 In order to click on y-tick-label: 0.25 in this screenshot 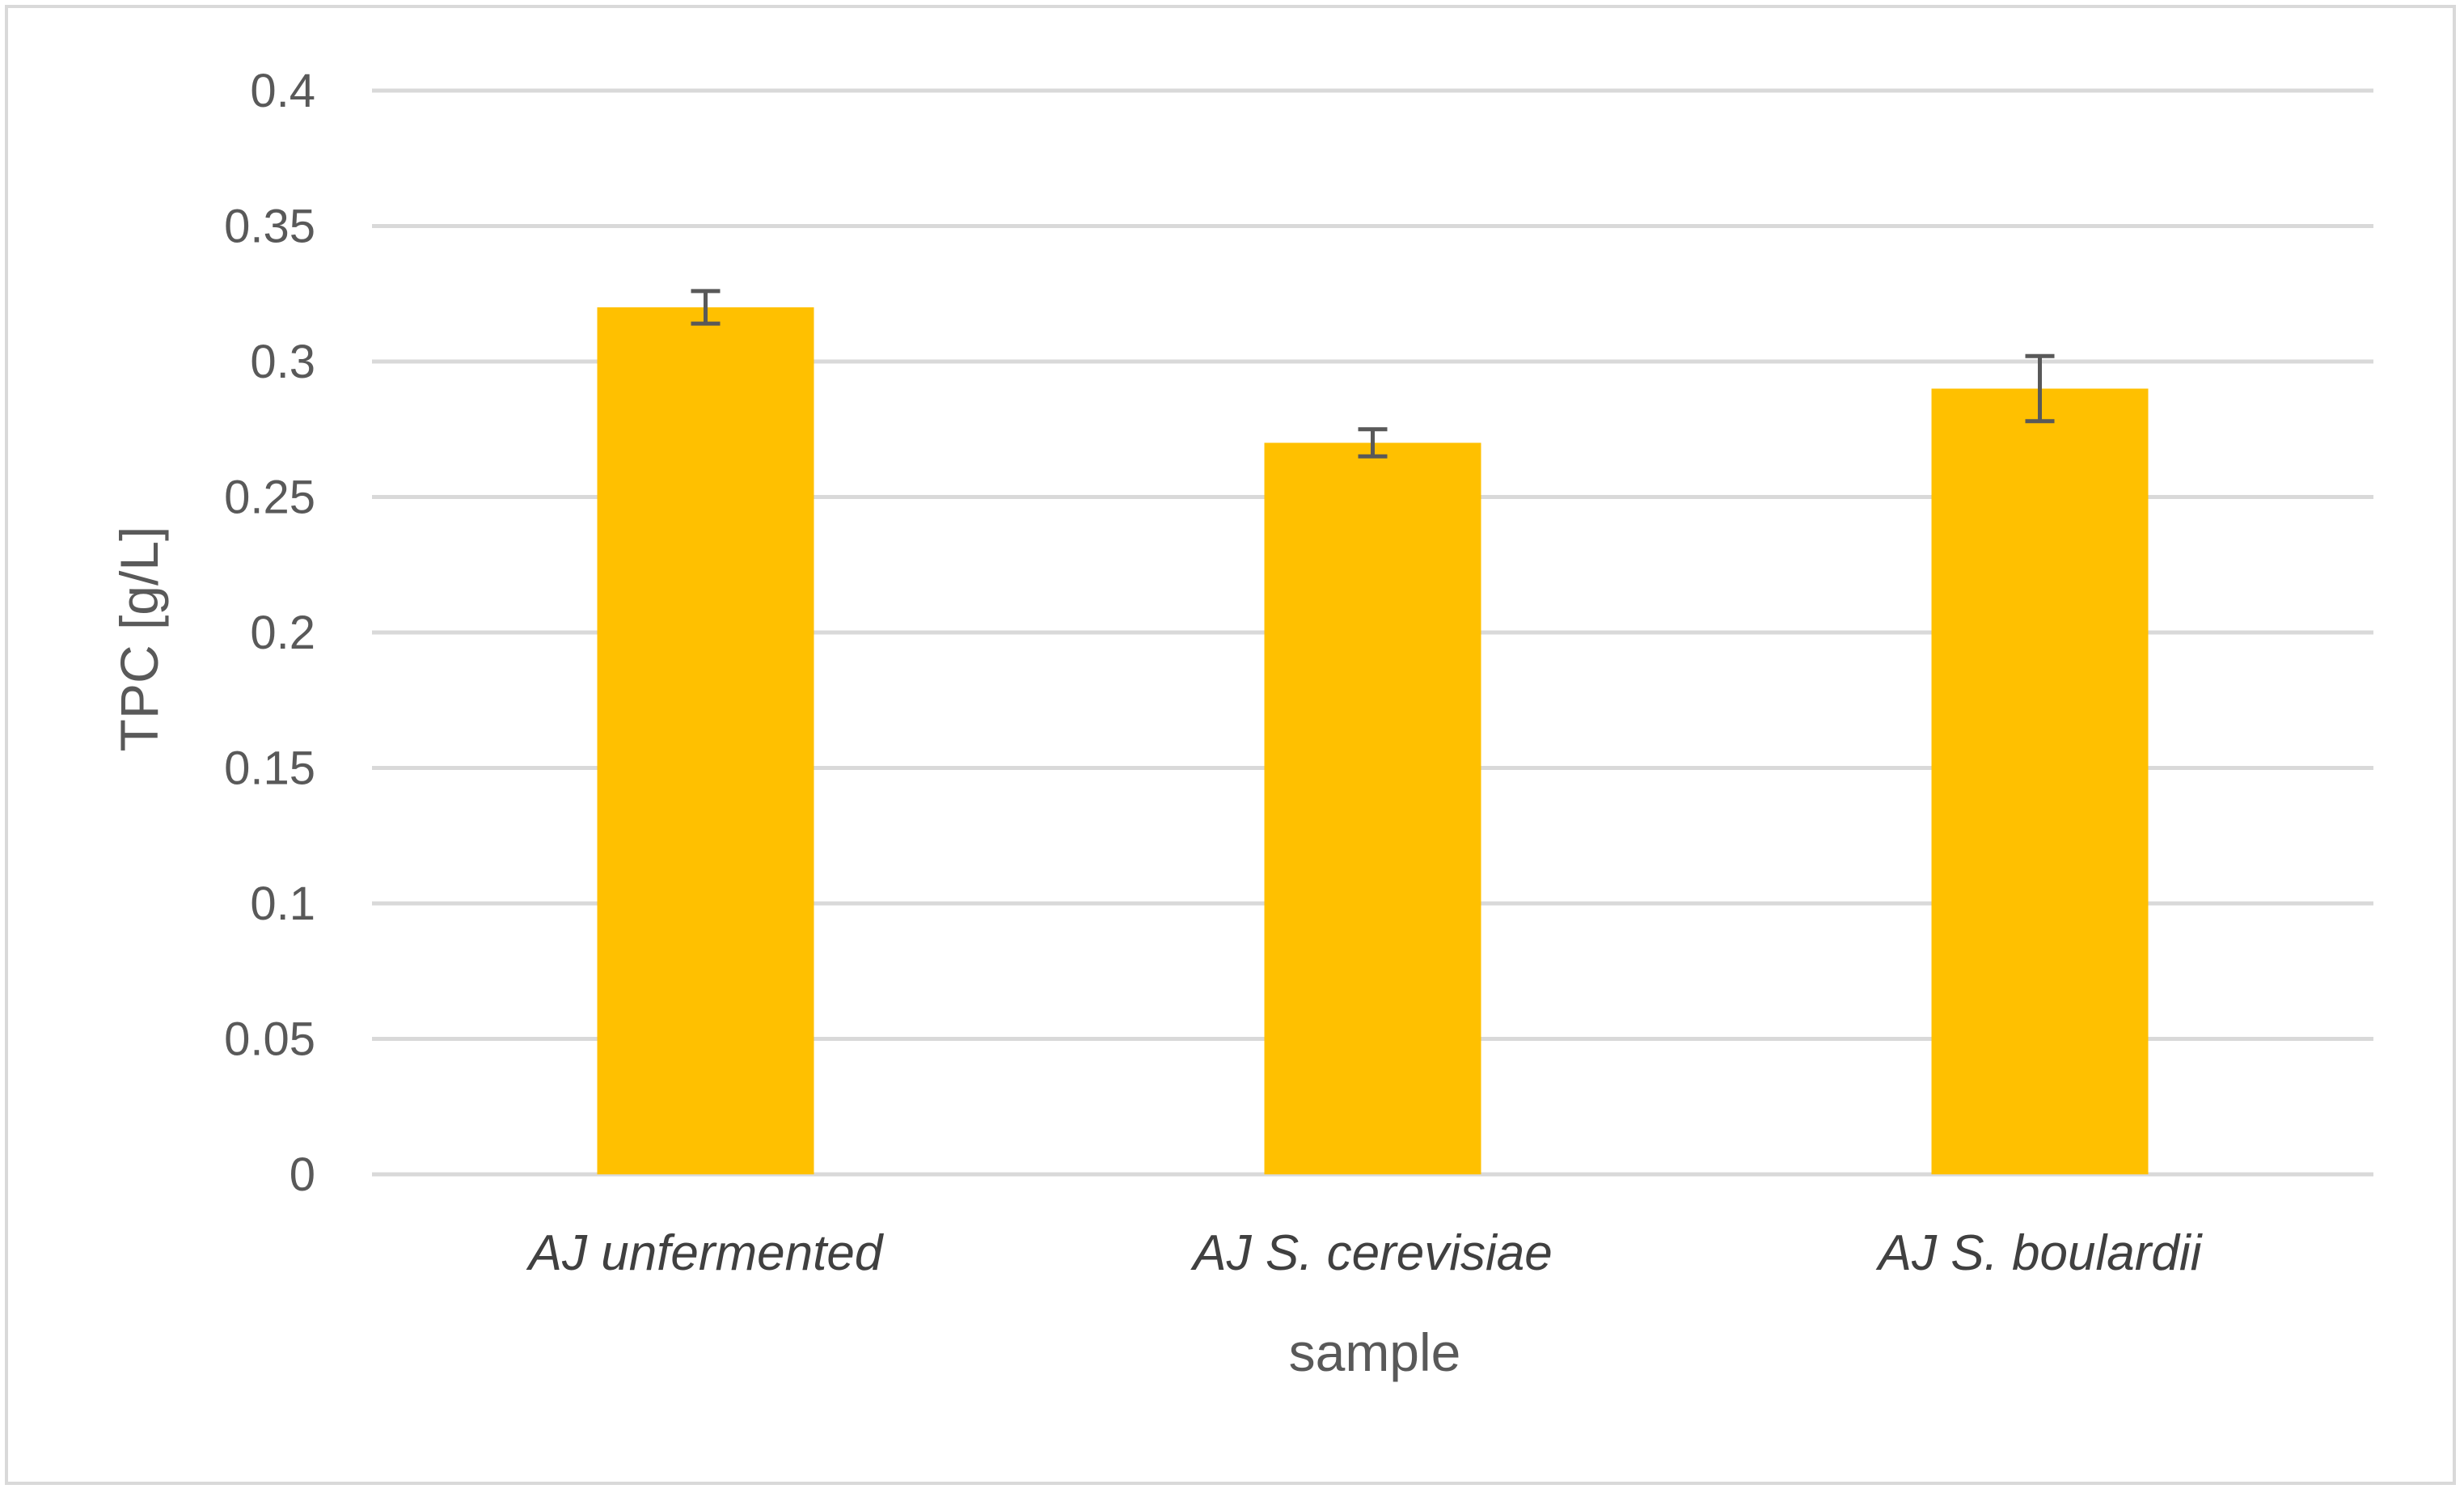, I will do `click(269, 498)`.